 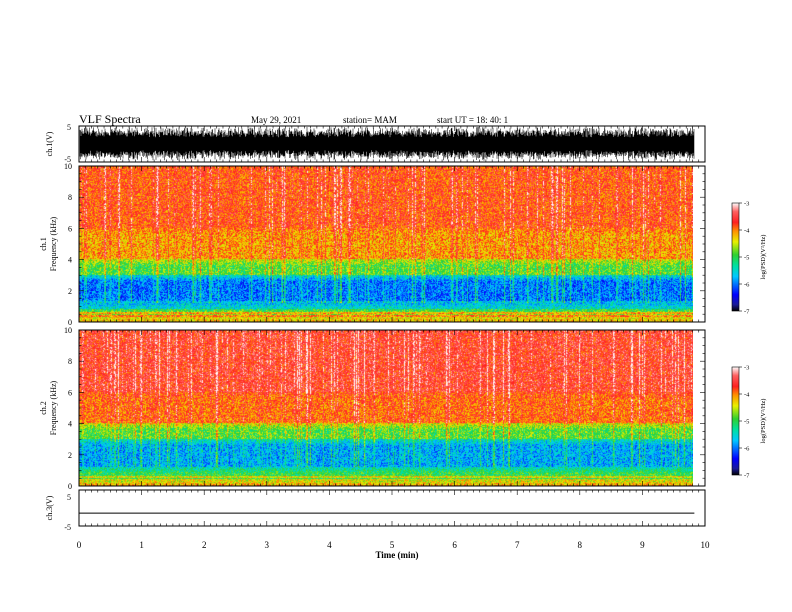 I want to click on start-time-label: start UT = 18: 40: 1, so click(x=472, y=120).